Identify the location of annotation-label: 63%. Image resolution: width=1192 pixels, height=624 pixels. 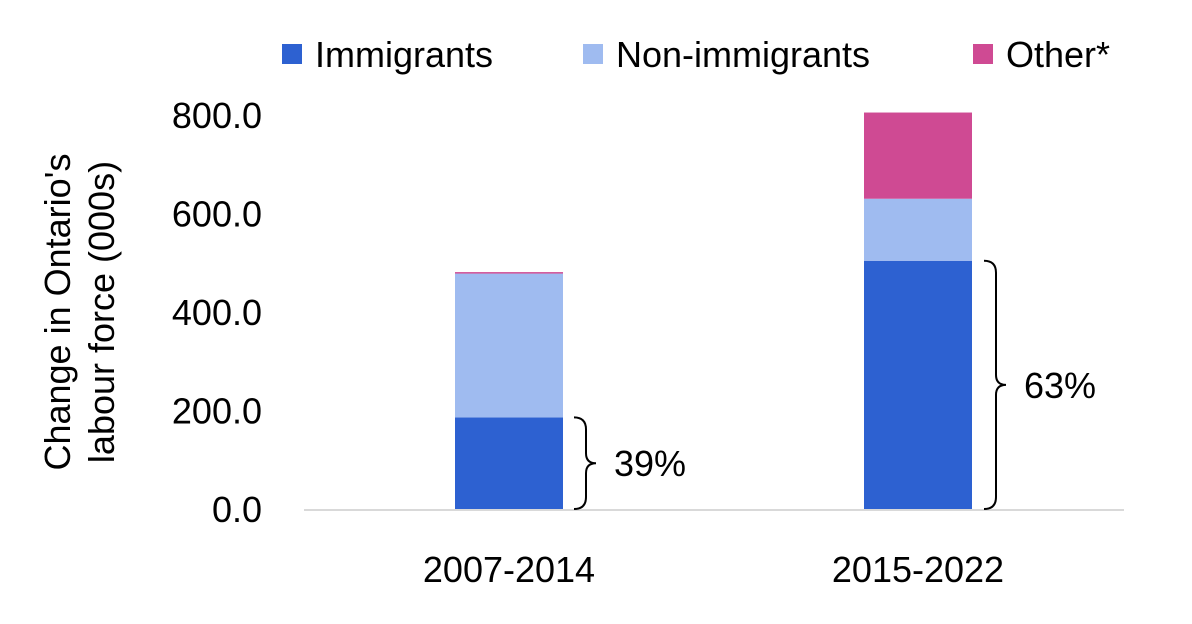
(1060, 385).